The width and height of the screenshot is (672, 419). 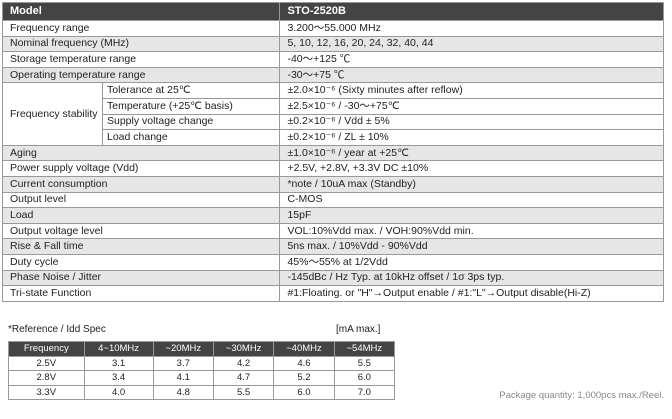 I want to click on spec-value: *note / 10uA max (Standby), so click(x=471, y=184).